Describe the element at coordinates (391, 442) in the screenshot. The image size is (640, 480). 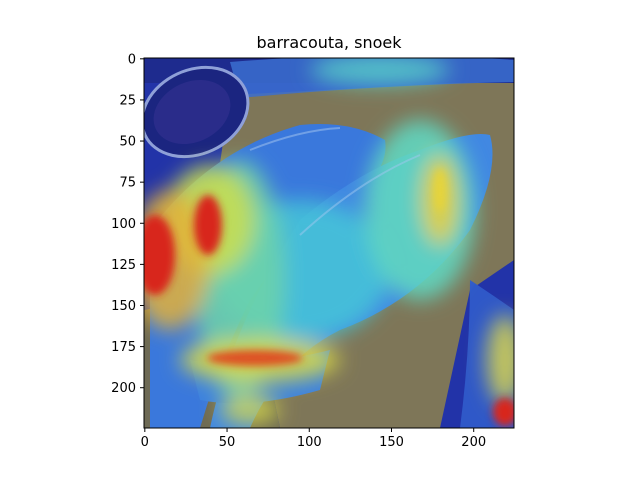
I see `x-tick-label: 150` at that location.